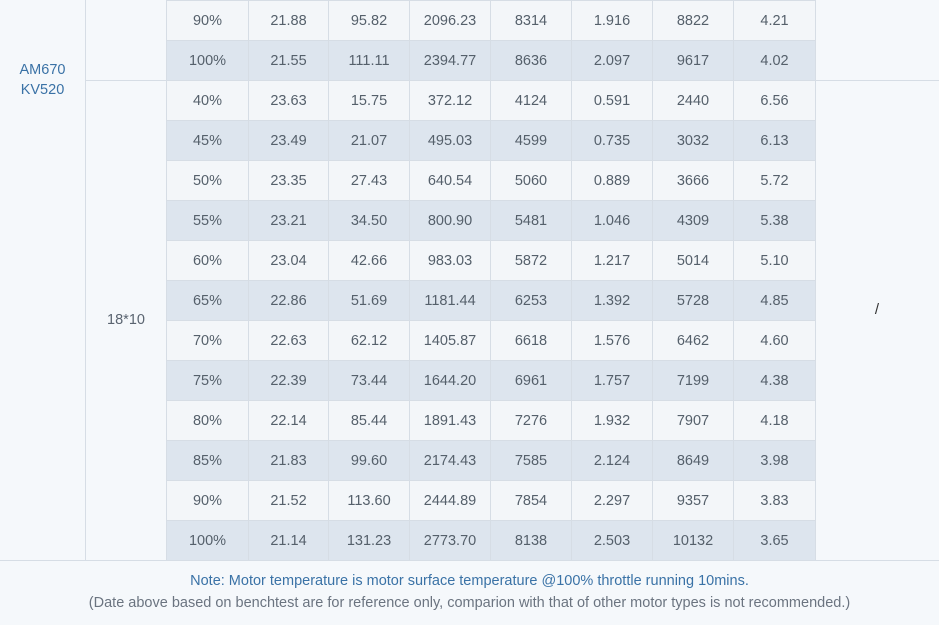  What do you see at coordinates (531, 60) in the screenshot?
I see `cell-rpm: 8636` at bounding box center [531, 60].